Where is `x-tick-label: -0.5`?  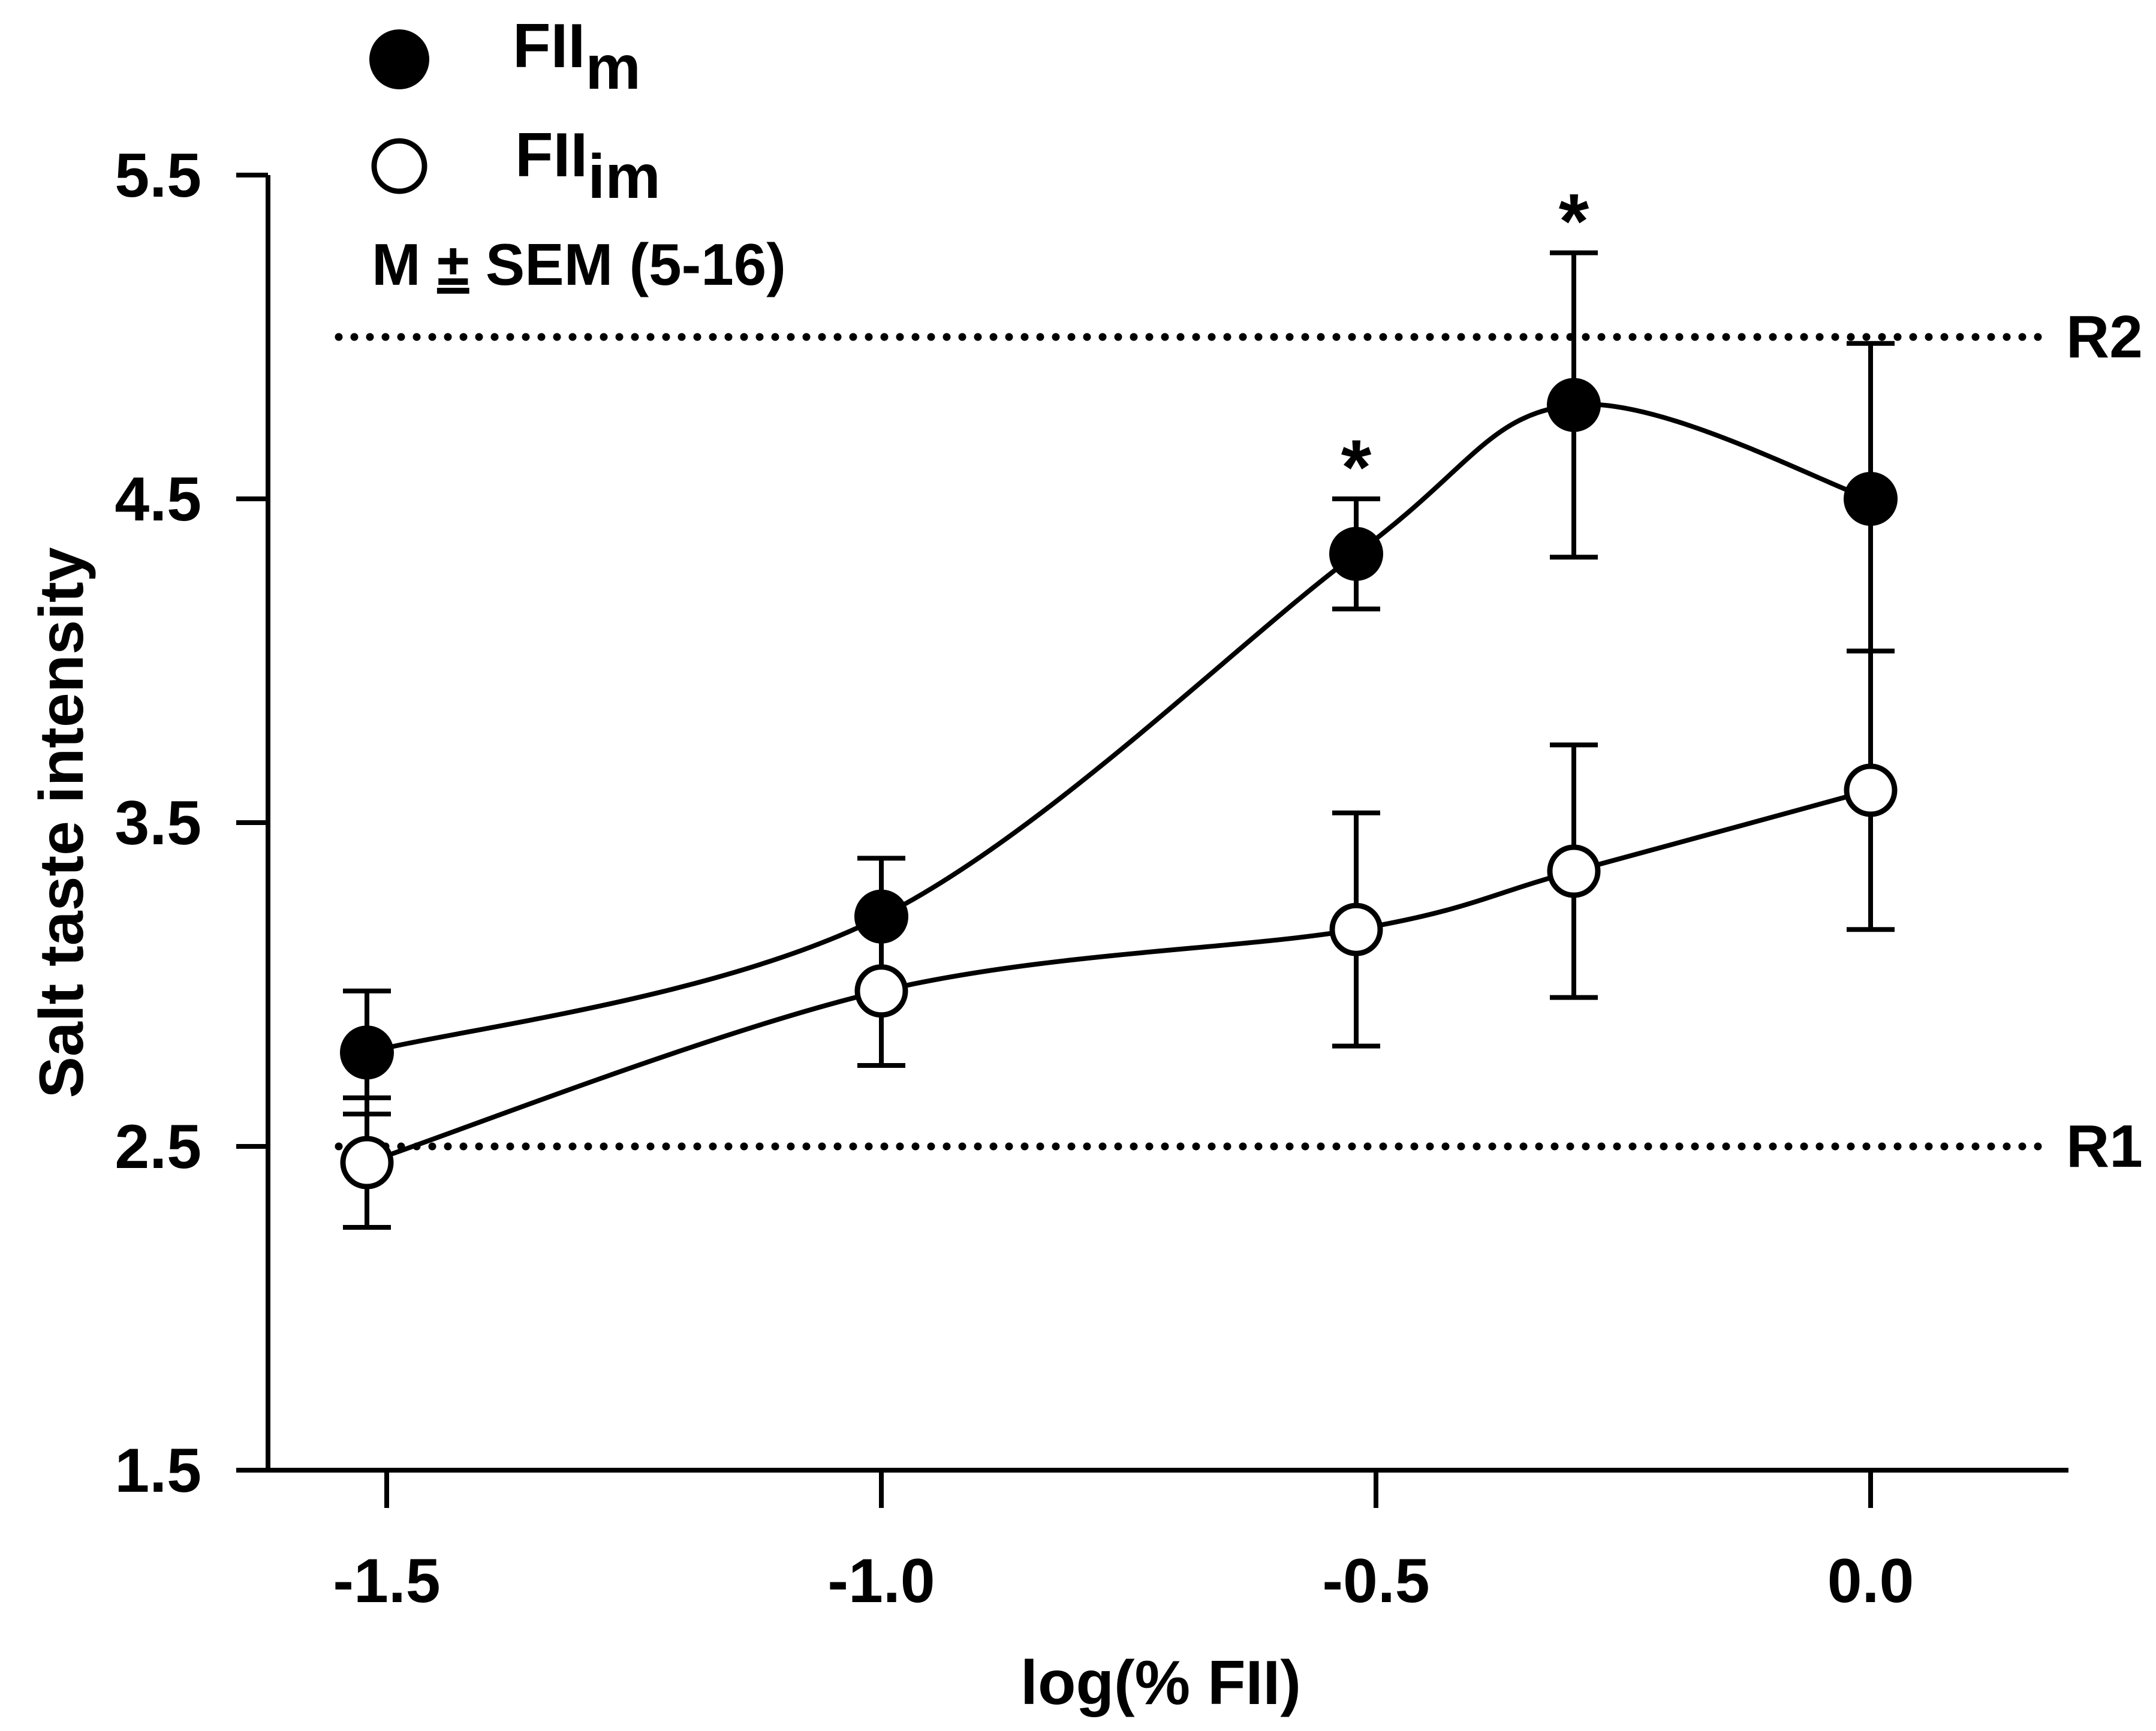 x-tick-label: -0.5 is located at coordinates (1376, 1581).